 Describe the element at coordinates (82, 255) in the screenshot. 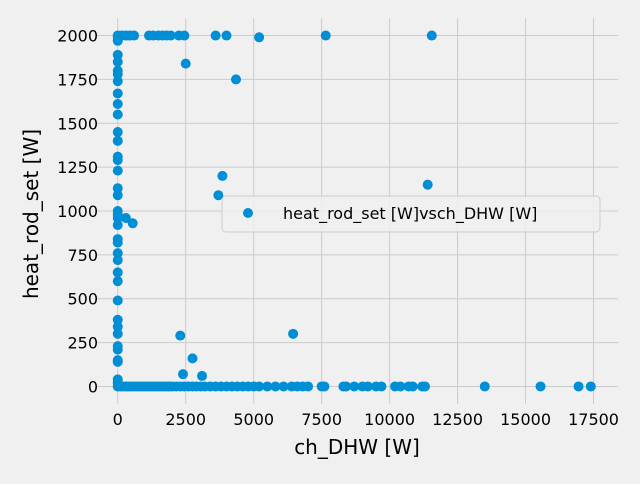

I see `y-tick-label: 750` at that location.